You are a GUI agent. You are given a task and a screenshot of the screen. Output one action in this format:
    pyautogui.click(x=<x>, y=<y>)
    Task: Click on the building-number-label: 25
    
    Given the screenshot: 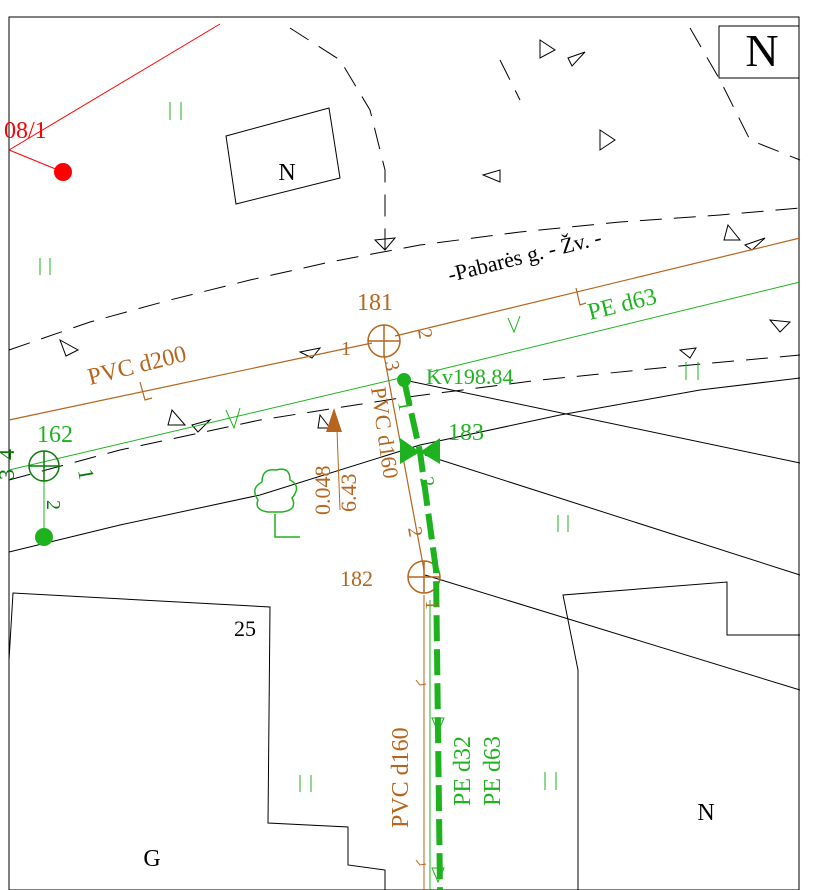 What is the action you would take?
    pyautogui.click(x=245, y=628)
    